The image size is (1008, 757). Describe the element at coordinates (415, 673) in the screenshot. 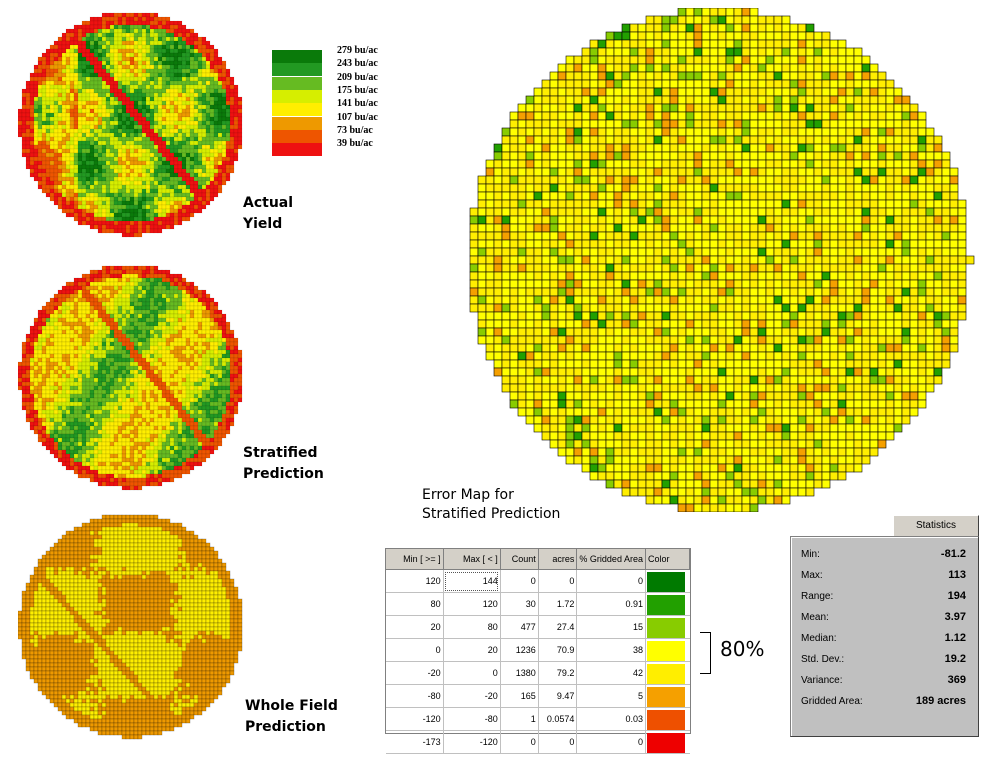

I see `table-cell-min: -20` at that location.